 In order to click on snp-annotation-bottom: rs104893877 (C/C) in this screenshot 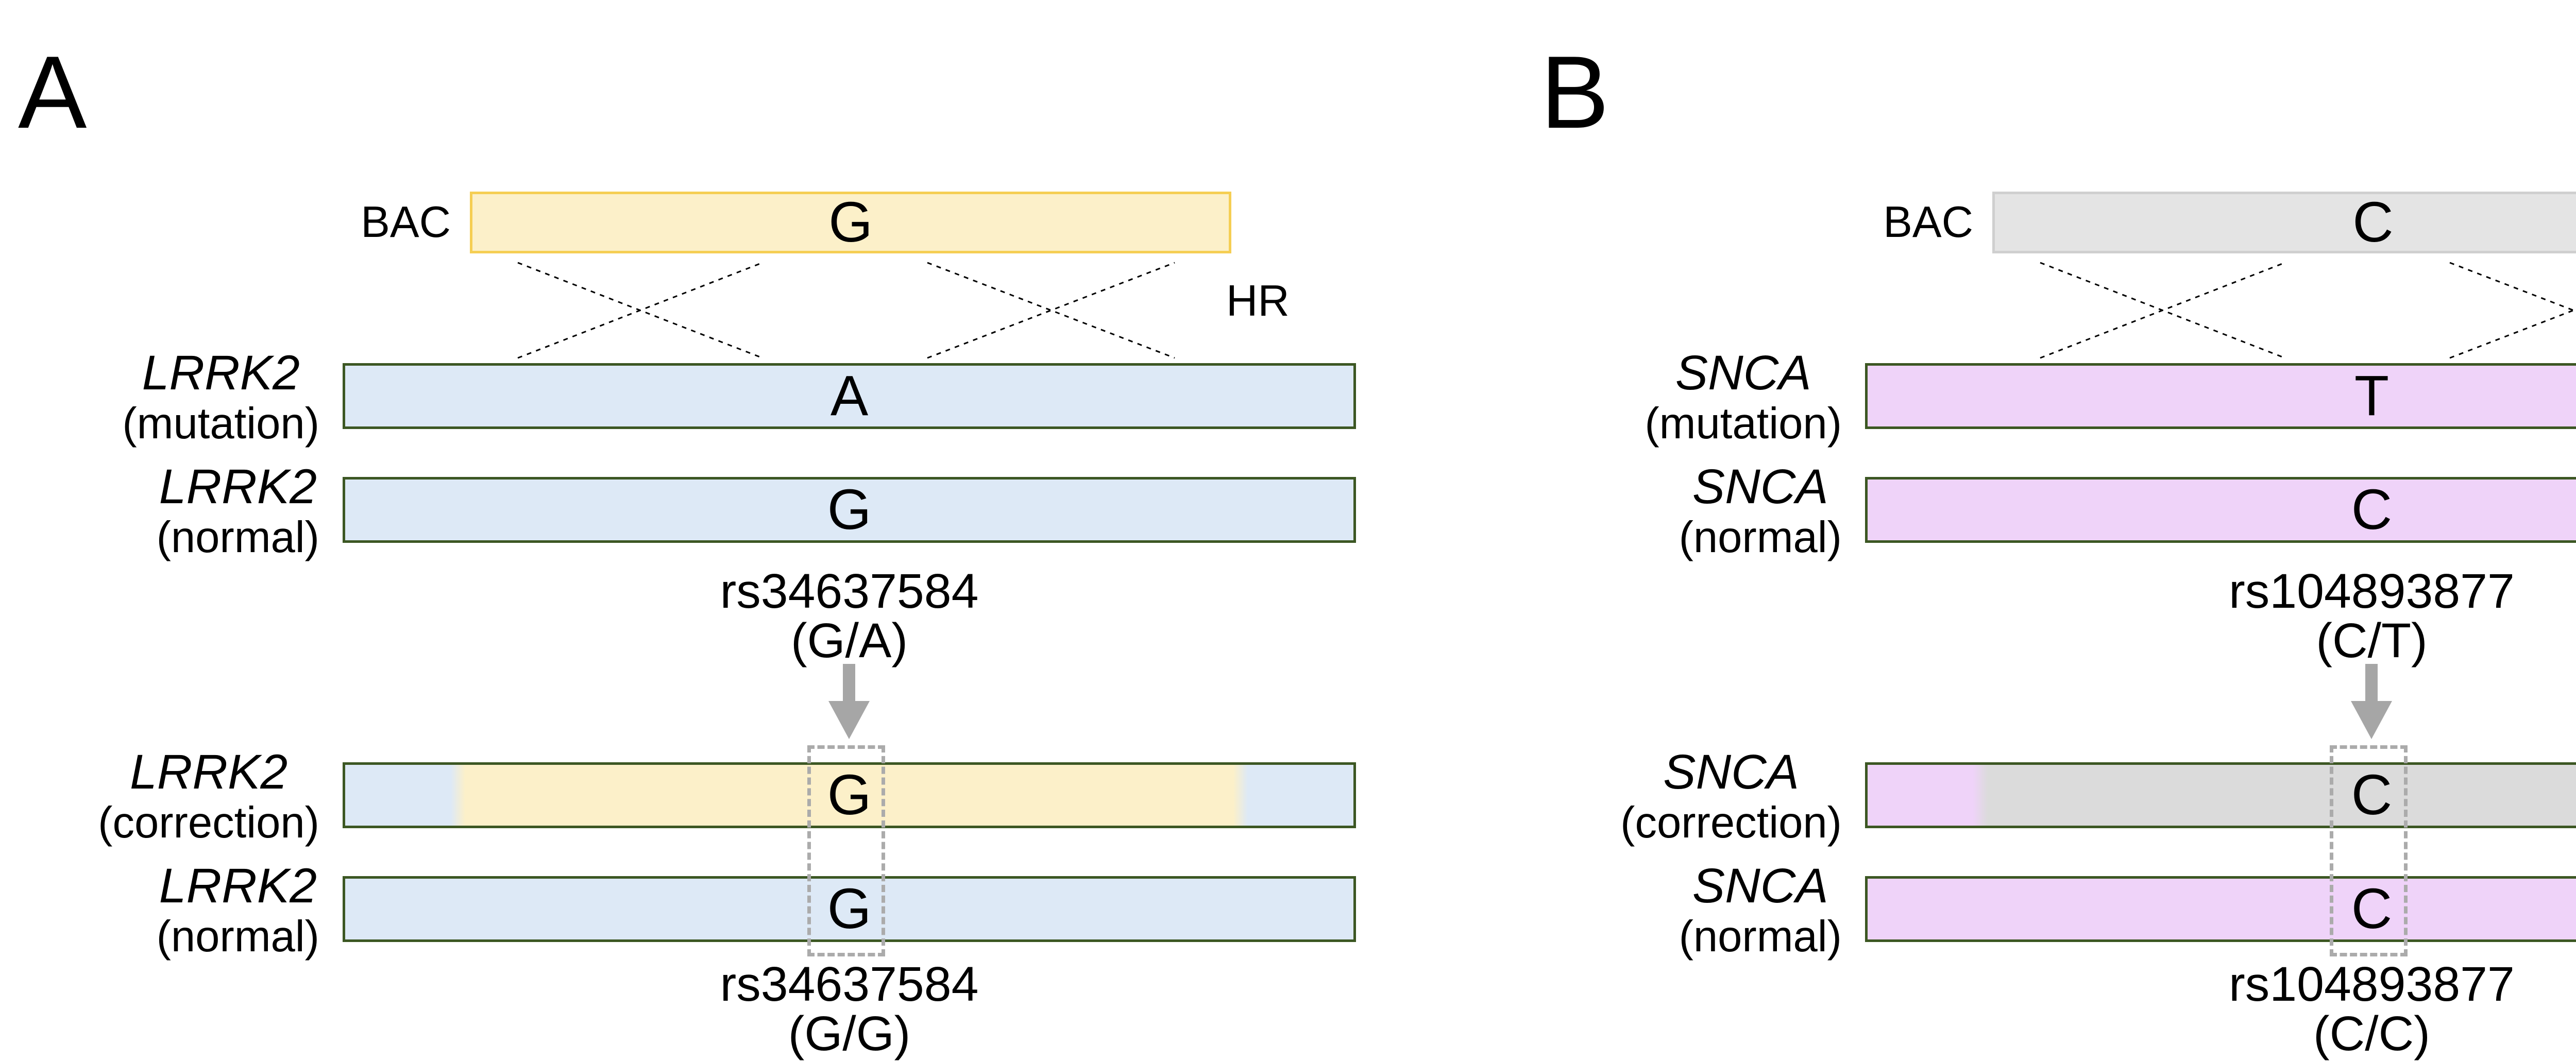, I will do `click(2220, 1009)`.